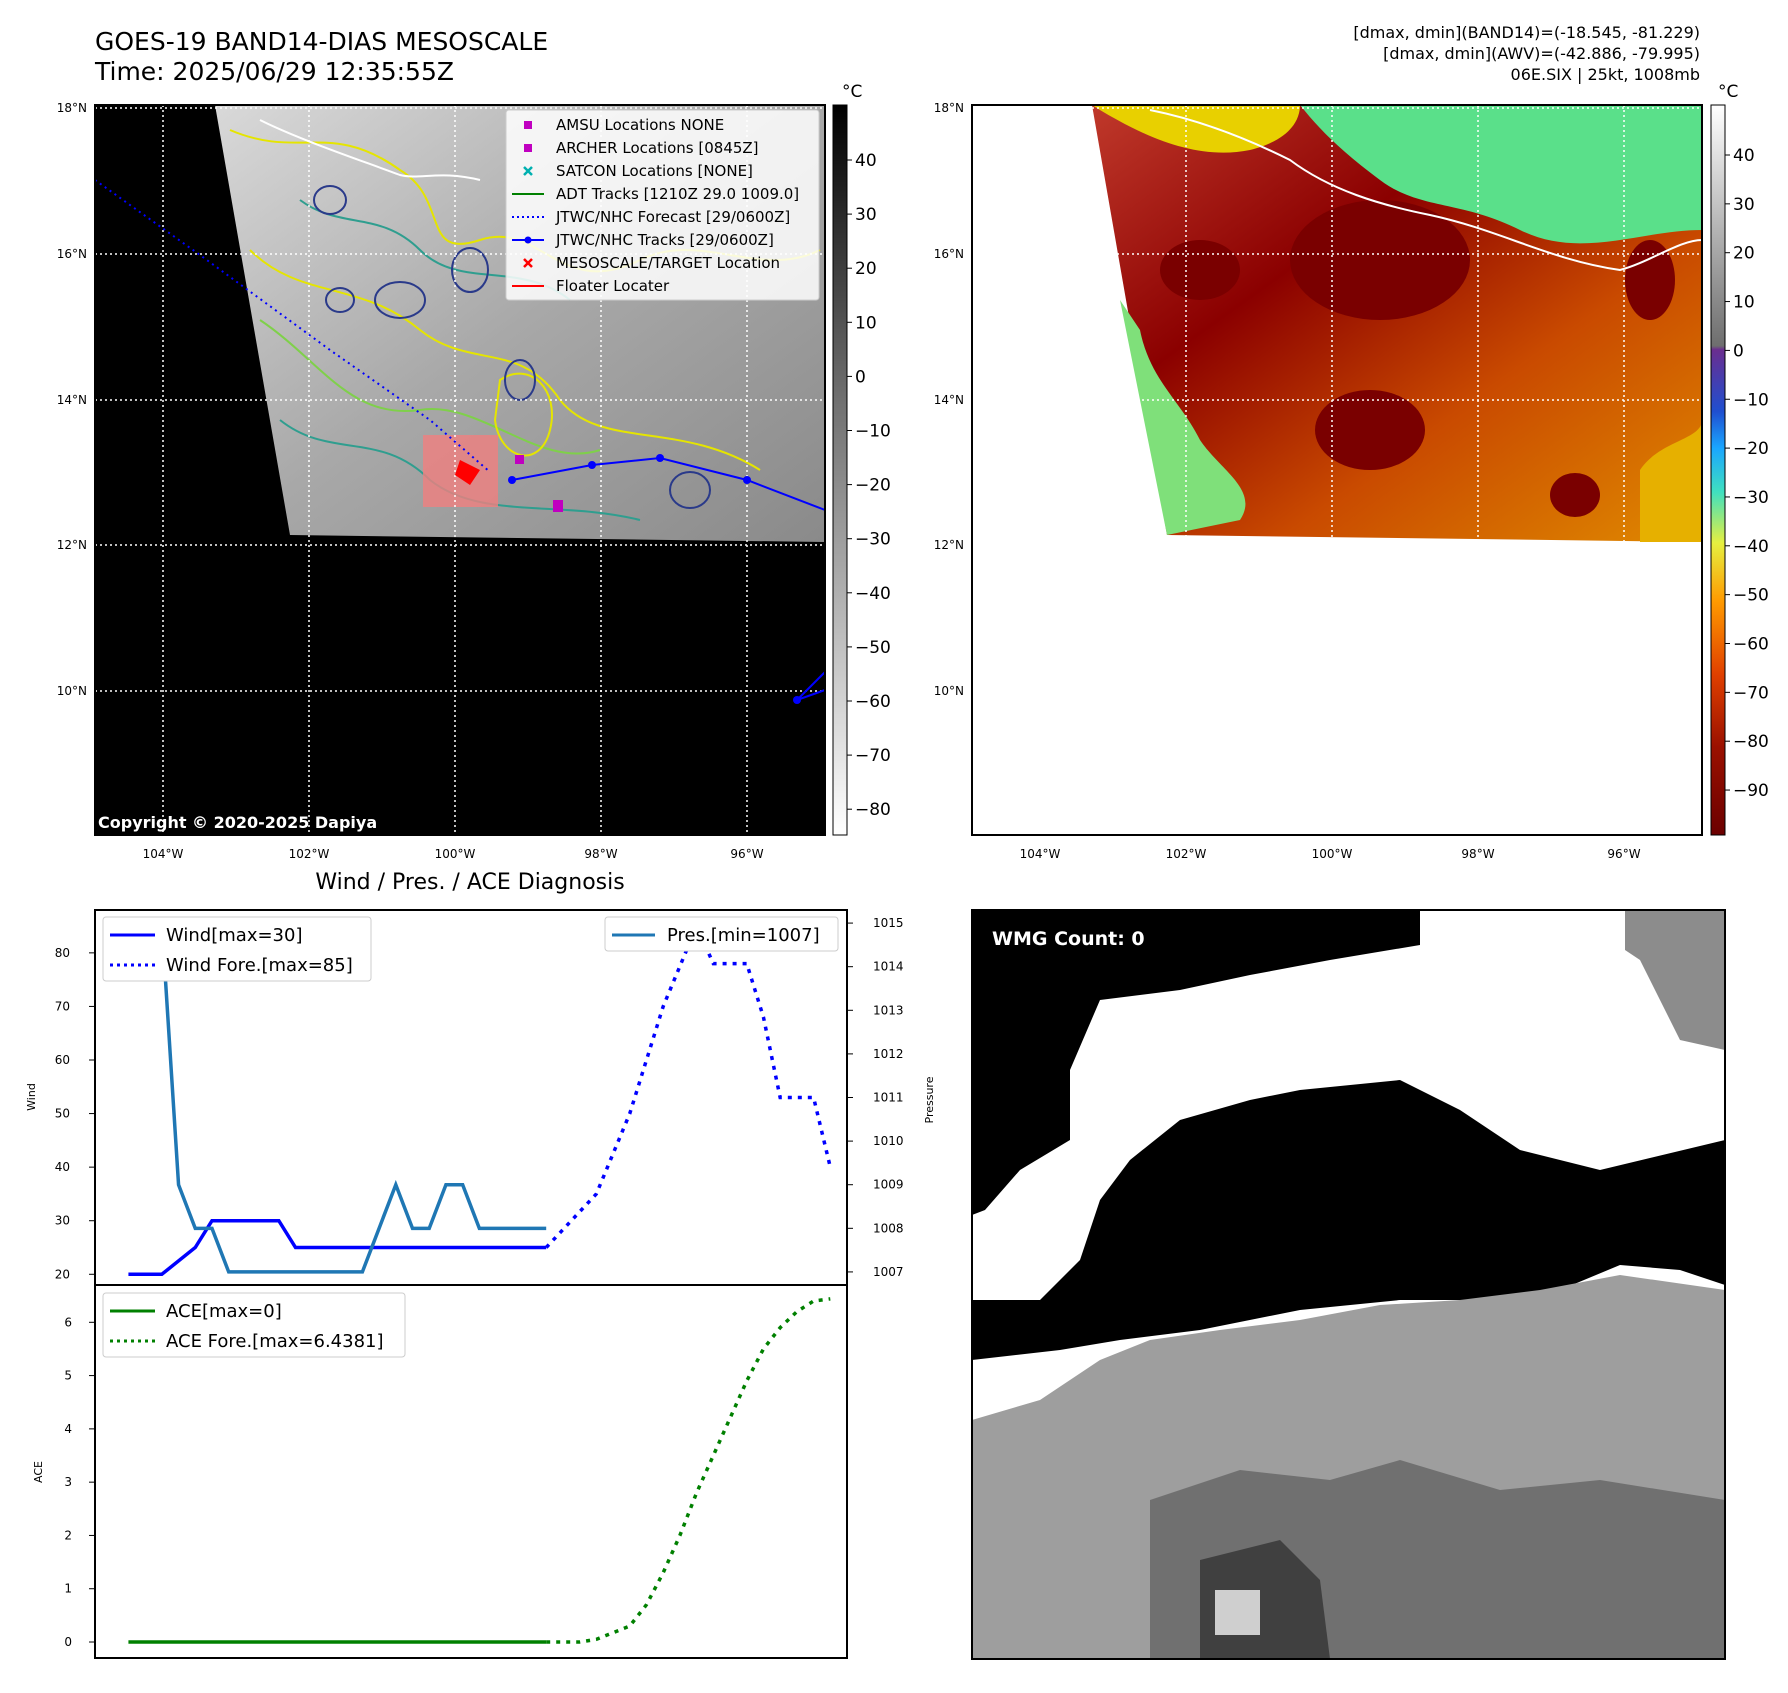 Image resolution: width=1788 pixels, height=1693 pixels. Describe the element at coordinates (664, 240) in the screenshot. I see `legend-label: JTWC/NHC Tracks [29/0600Z]` at that location.